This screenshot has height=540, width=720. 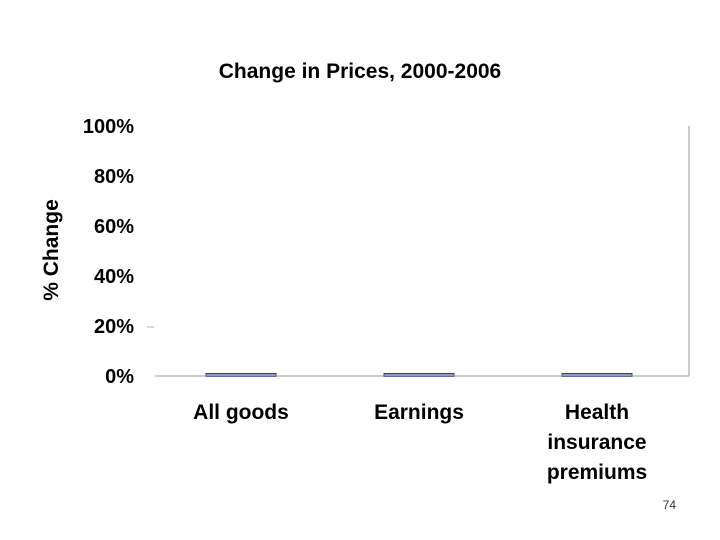 I want to click on y-tick-label: 80%, so click(x=114, y=177).